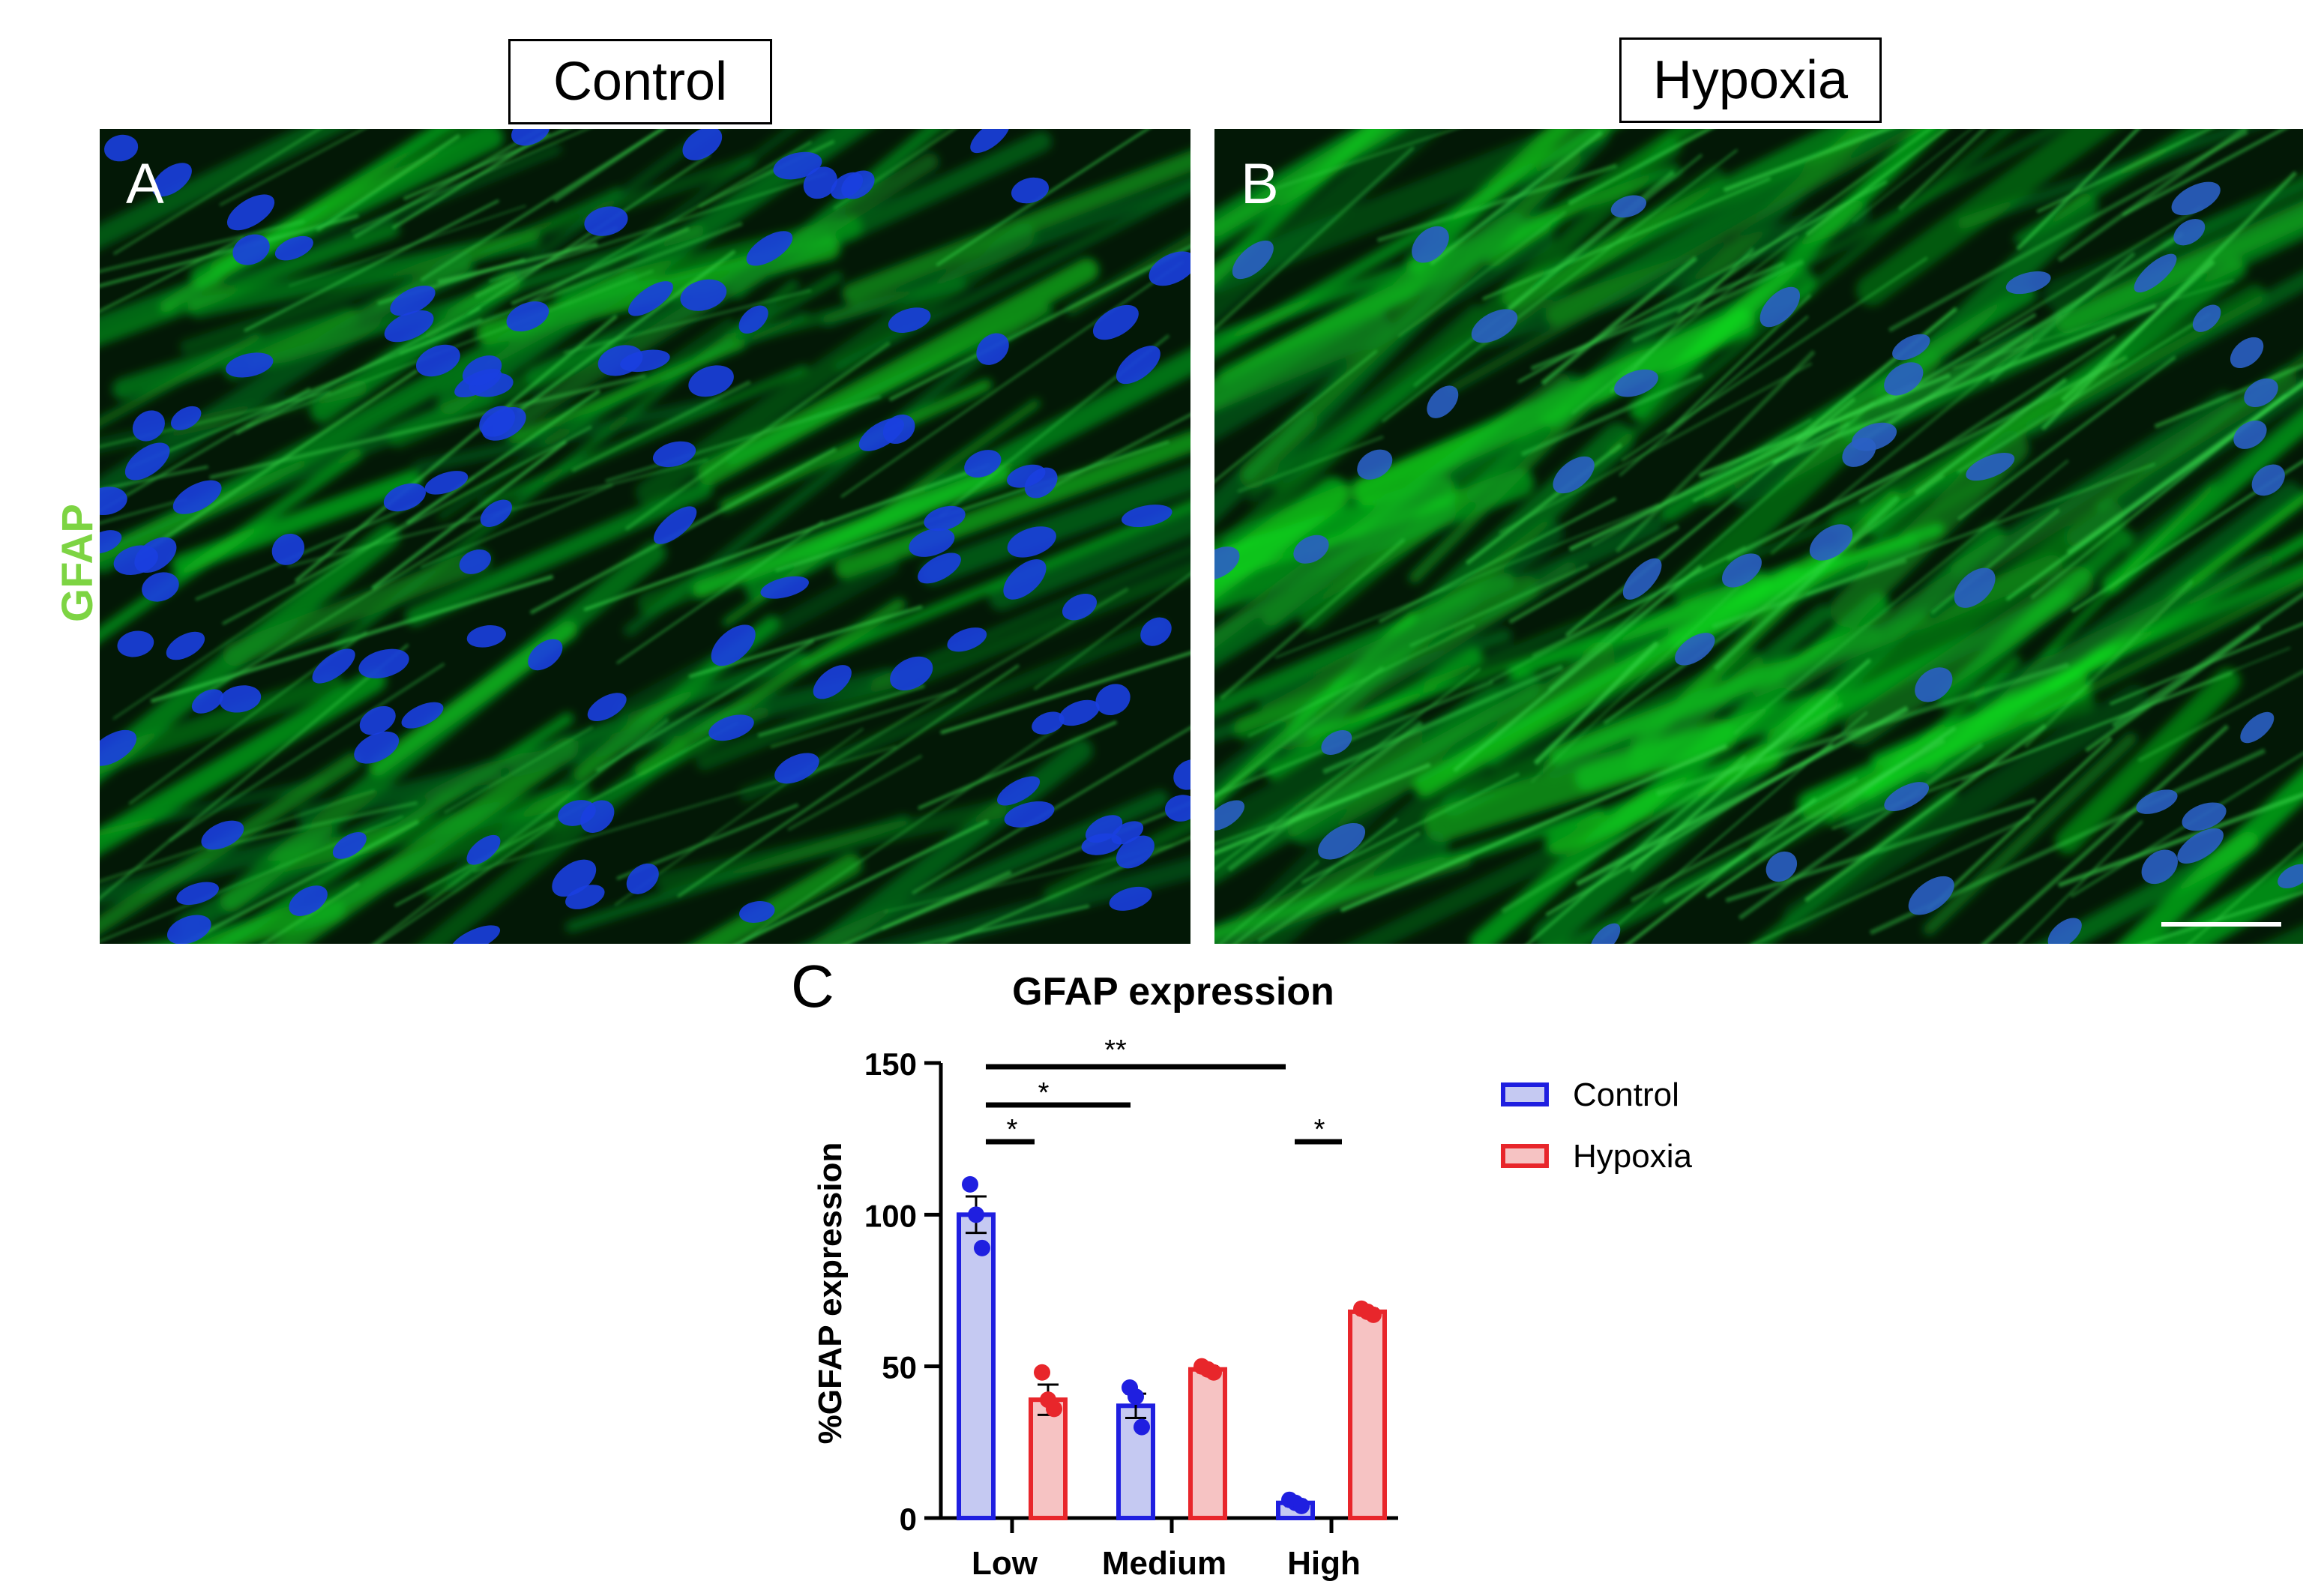 This screenshot has height=1596, width=2318. I want to click on y-tick-label: 0, so click(908, 1519).